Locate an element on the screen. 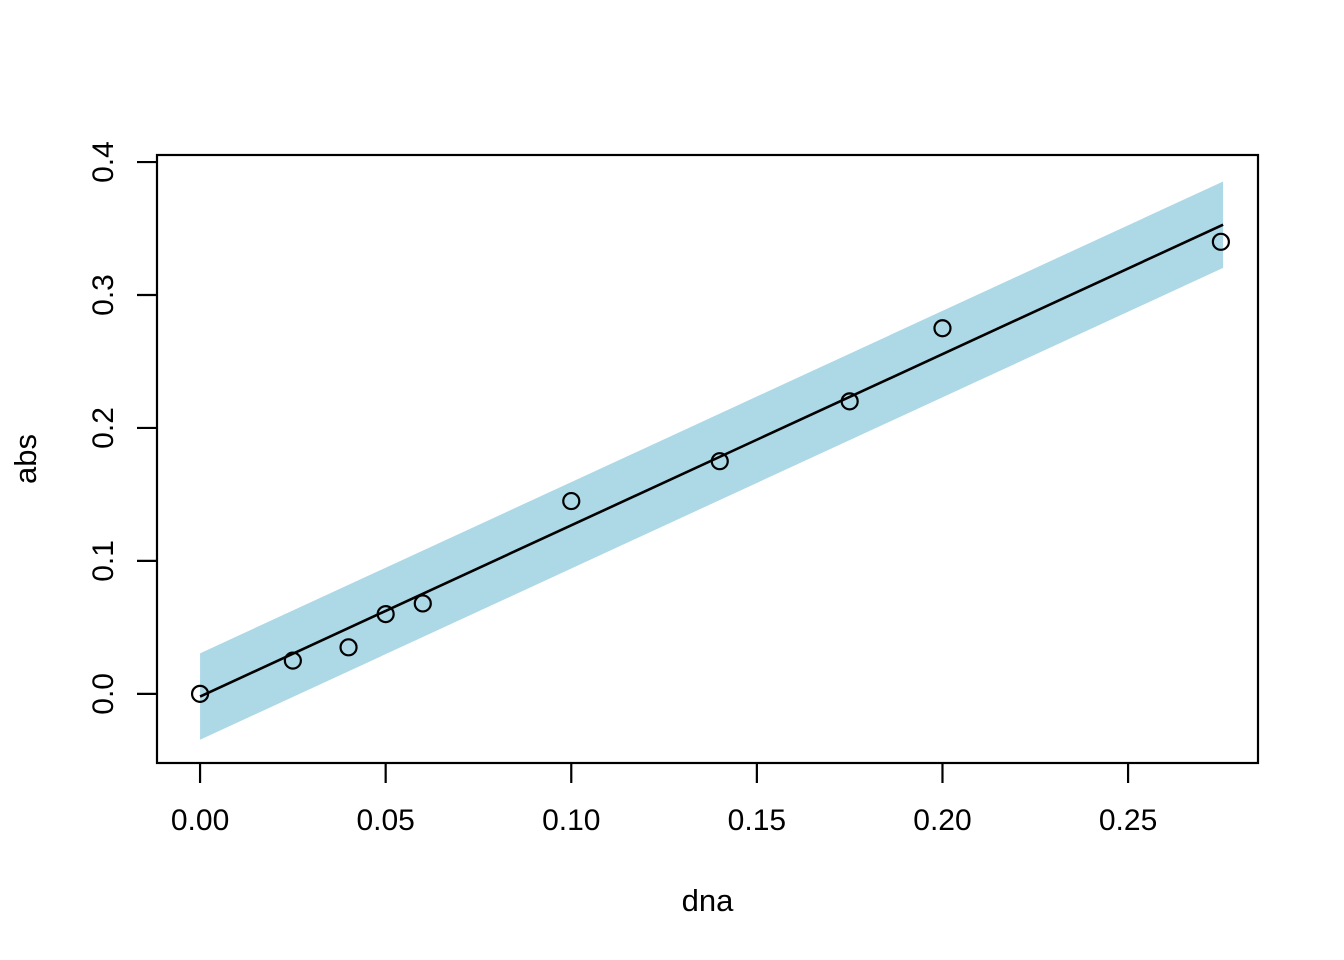 The image size is (1344, 960). x-tick-label: 0.10 is located at coordinates (571, 820).